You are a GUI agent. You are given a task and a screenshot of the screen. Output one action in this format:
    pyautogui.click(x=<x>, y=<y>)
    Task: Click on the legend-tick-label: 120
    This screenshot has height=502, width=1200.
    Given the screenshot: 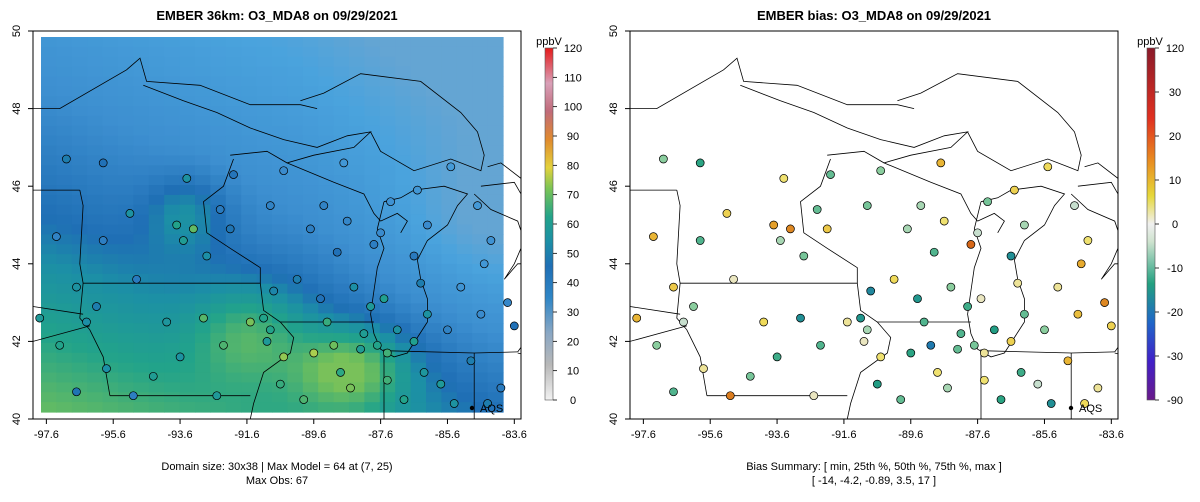 What is the action you would take?
    pyautogui.click(x=573, y=49)
    